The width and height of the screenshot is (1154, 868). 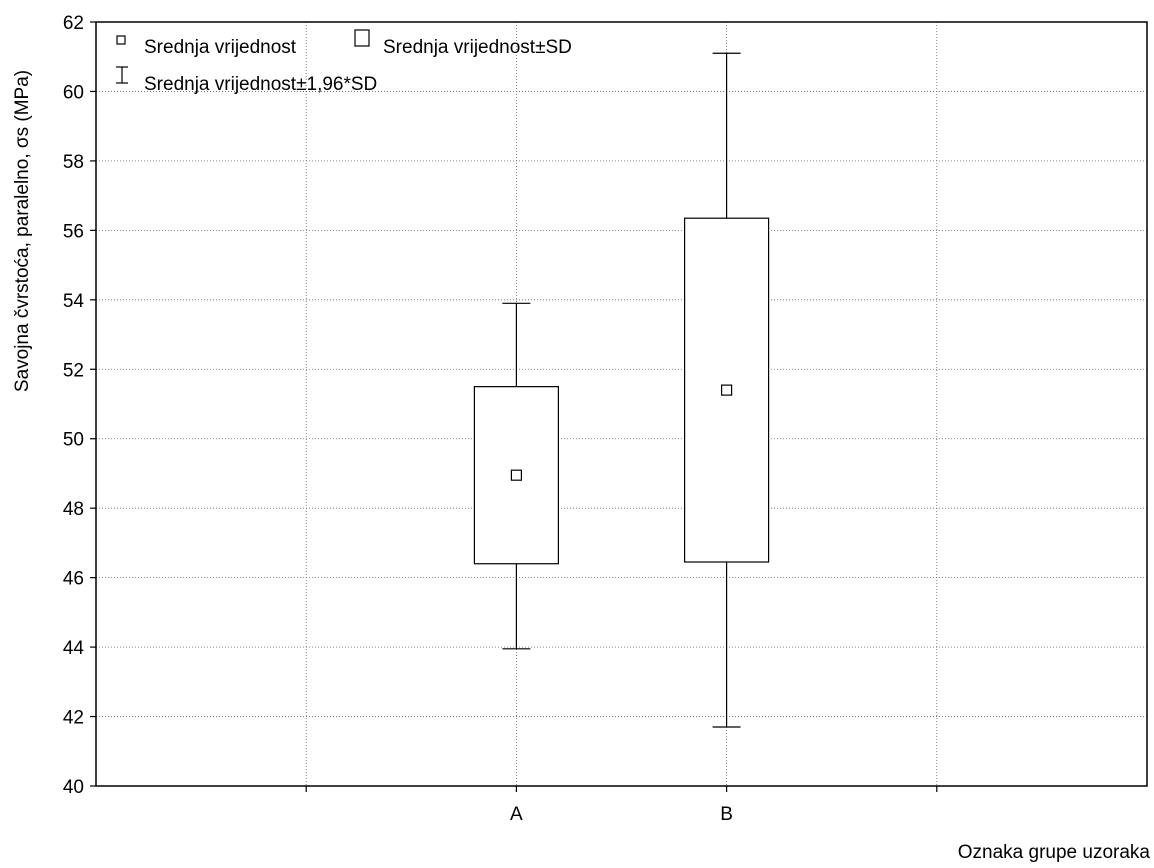 What do you see at coordinates (516, 814) in the screenshot?
I see `x-tick-label: A` at bounding box center [516, 814].